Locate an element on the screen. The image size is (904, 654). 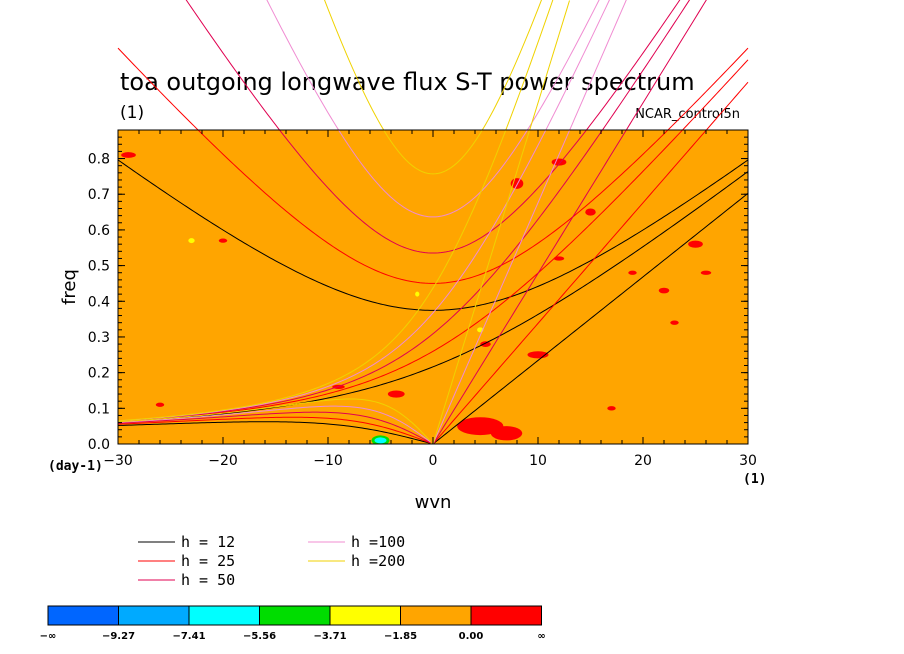
legend-label-h200: h =200 is located at coordinates (378, 561).